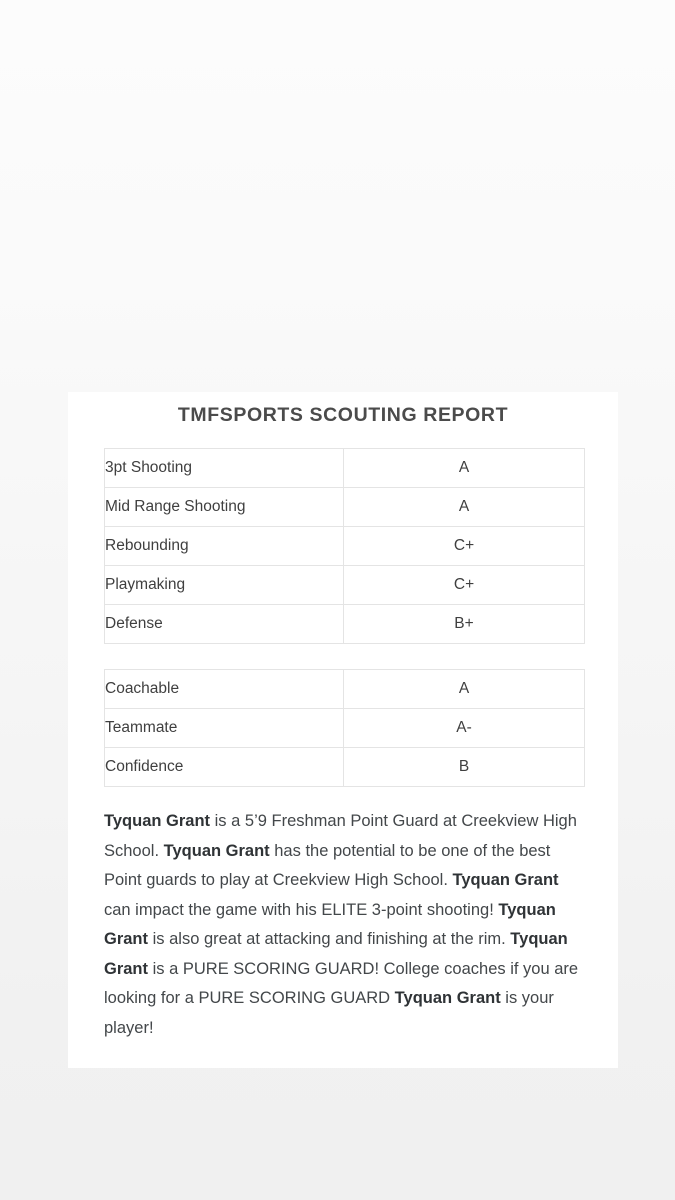  What do you see at coordinates (464, 624) in the screenshot?
I see `skill-grade-value: B+` at bounding box center [464, 624].